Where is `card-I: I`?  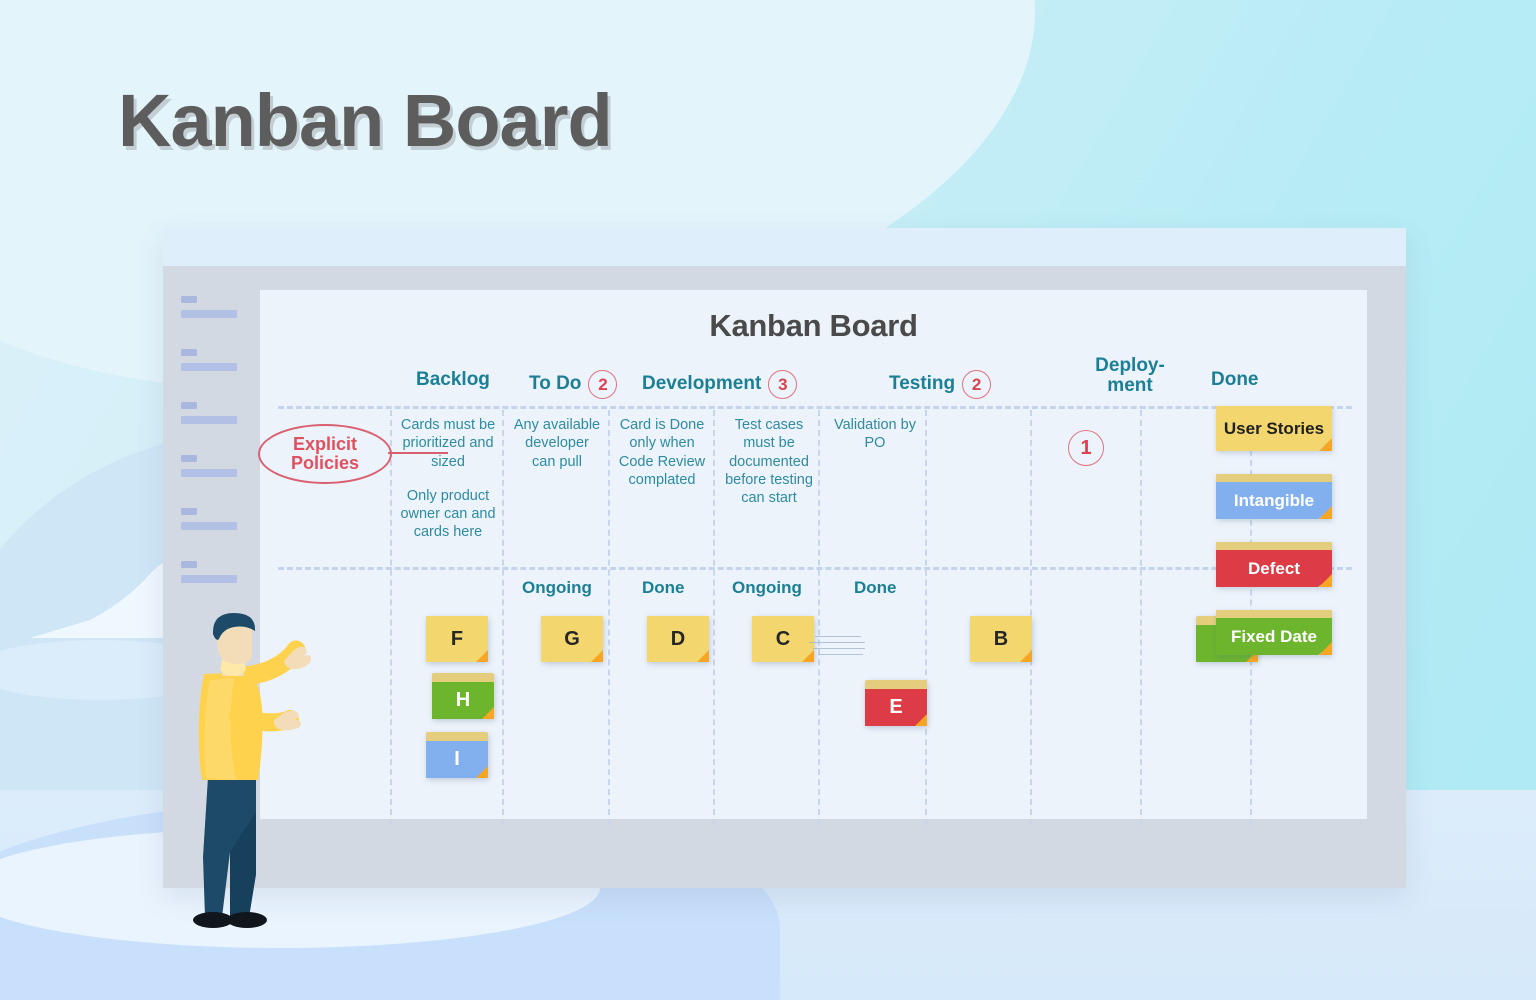 card-I: I is located at coordinates (457, 755).